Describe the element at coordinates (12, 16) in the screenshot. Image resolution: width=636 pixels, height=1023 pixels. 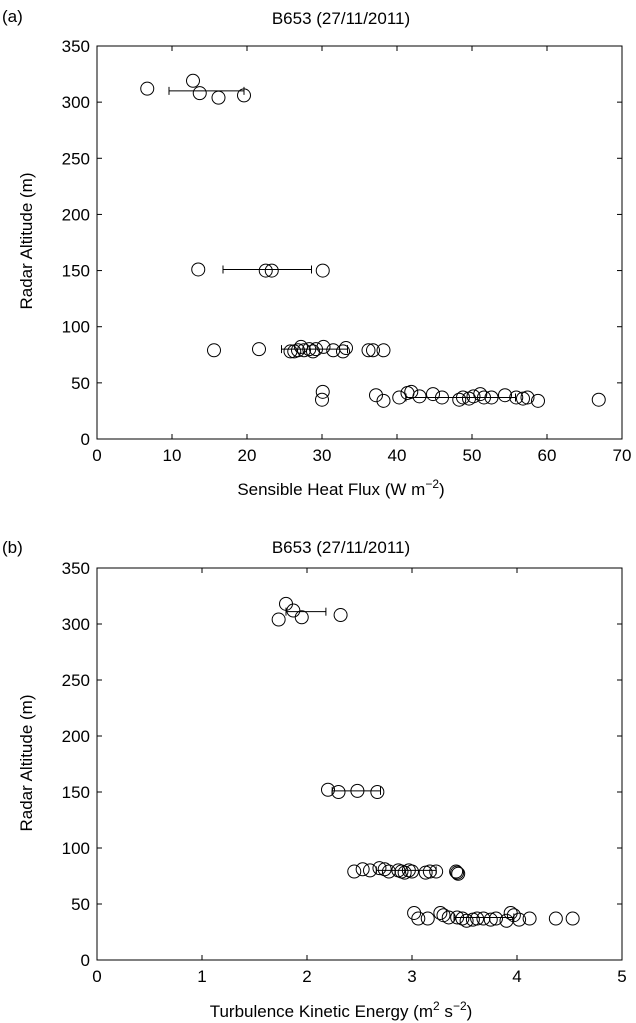
I see `panel-a-label: (a)` at that location.